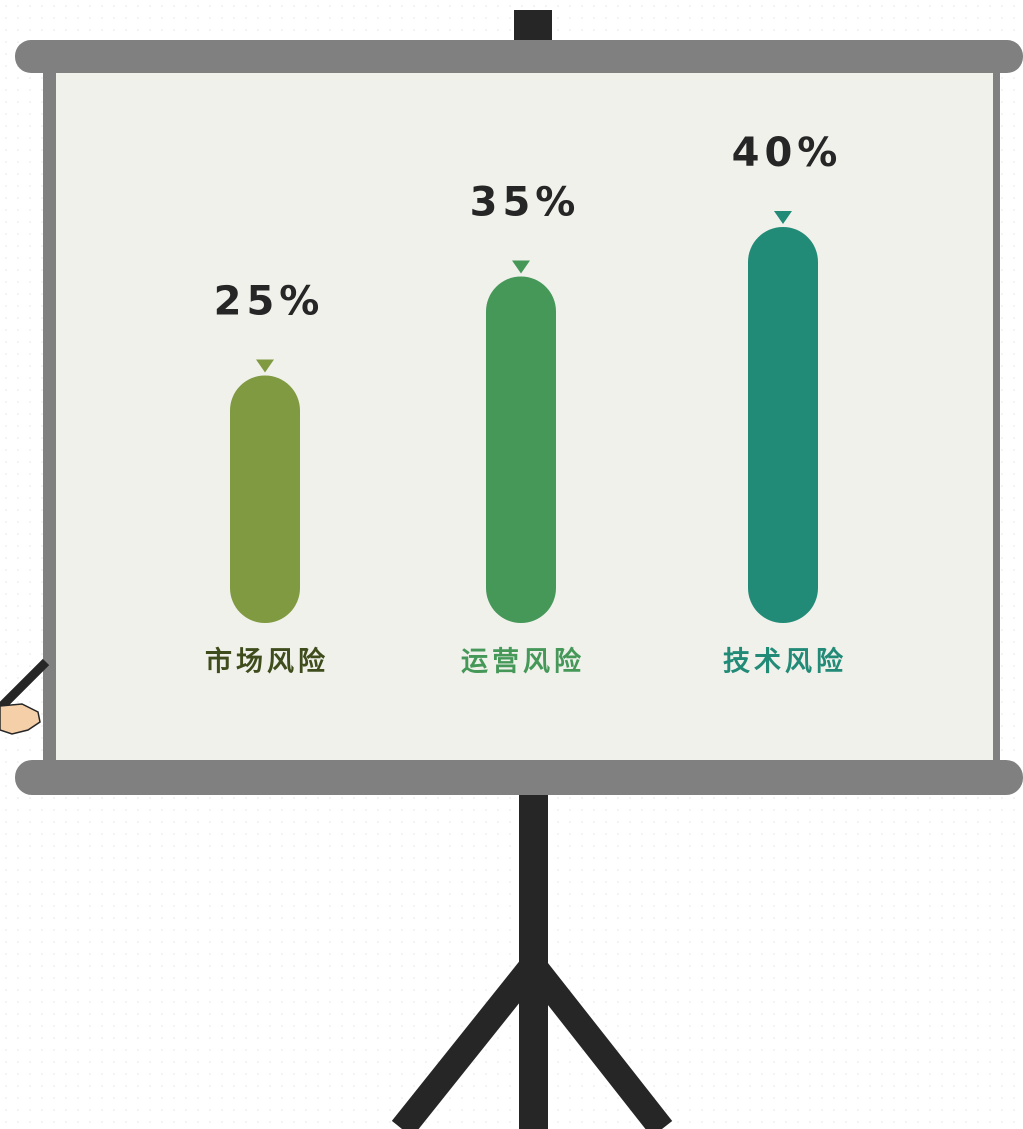 The image size is (1023, 1129). What do you see at coordinates (519, 56) in the screenshot?
I see `top-bar` at bounding box center [519, 56].